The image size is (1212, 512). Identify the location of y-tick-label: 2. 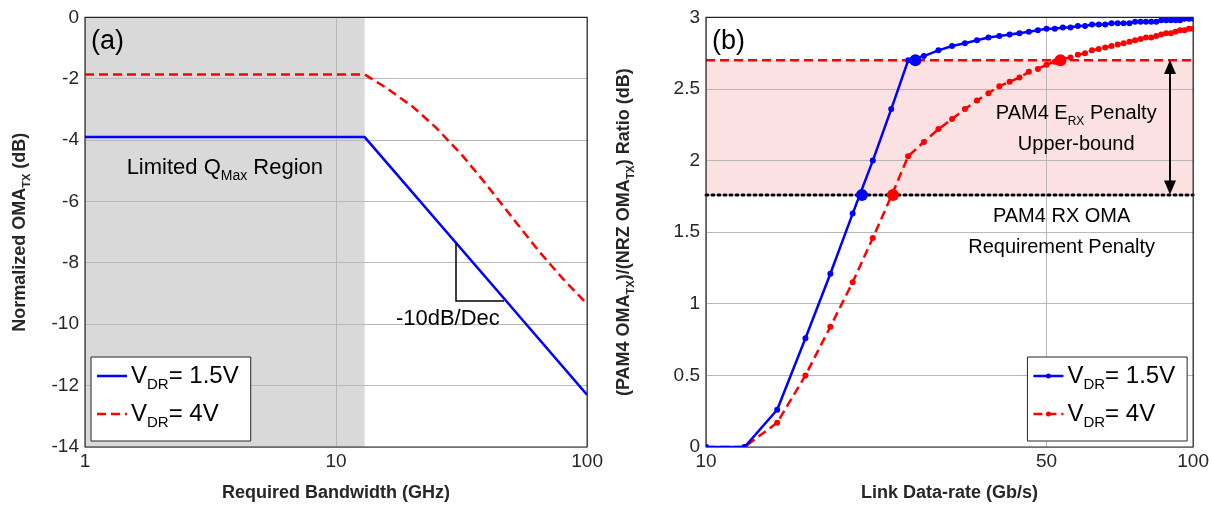
(694, 159).